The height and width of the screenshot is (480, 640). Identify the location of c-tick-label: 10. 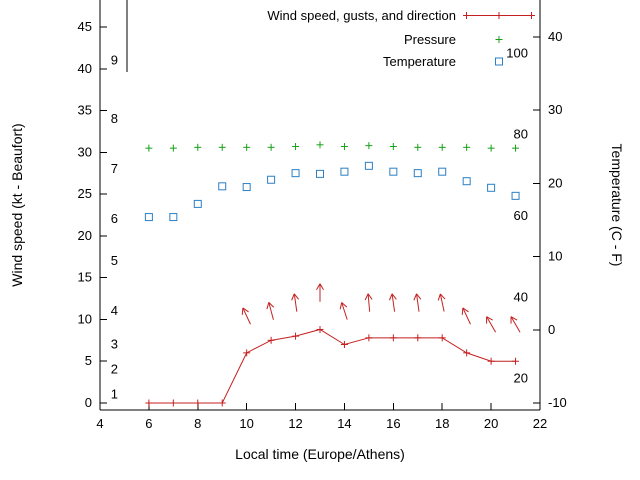
(555, 256).